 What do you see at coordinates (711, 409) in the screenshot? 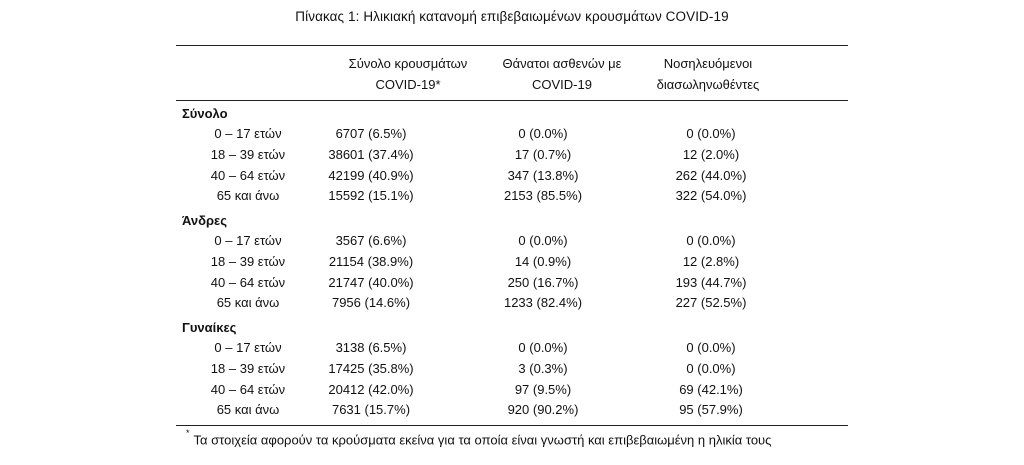
I see `cell-intubated: 95 (57.9%)` at bounding box center [711, 409].